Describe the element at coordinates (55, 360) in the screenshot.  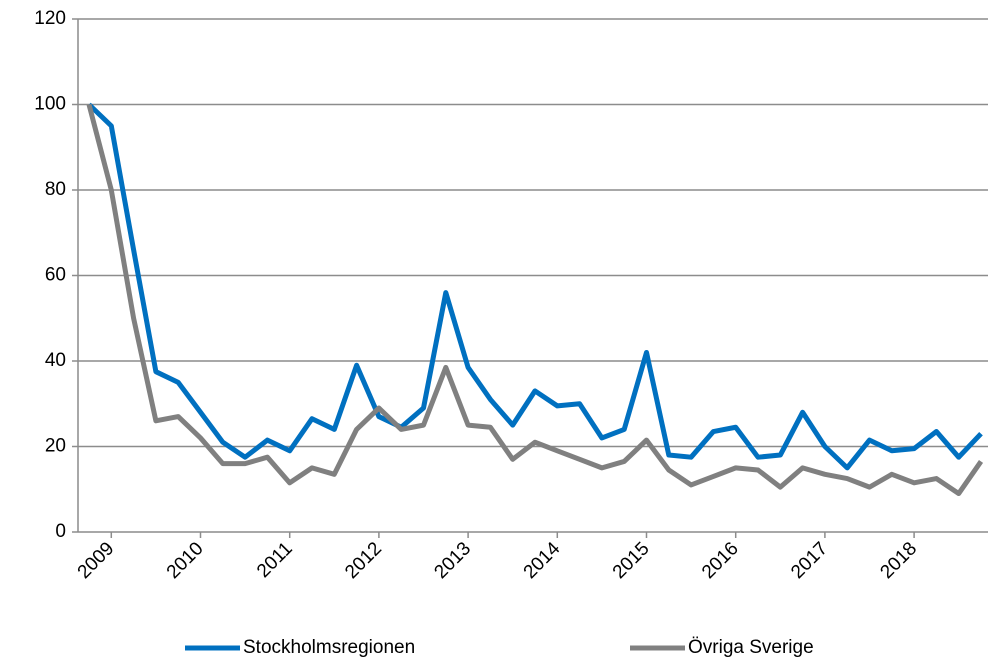
I see `y-tick-label: 40` at that location.